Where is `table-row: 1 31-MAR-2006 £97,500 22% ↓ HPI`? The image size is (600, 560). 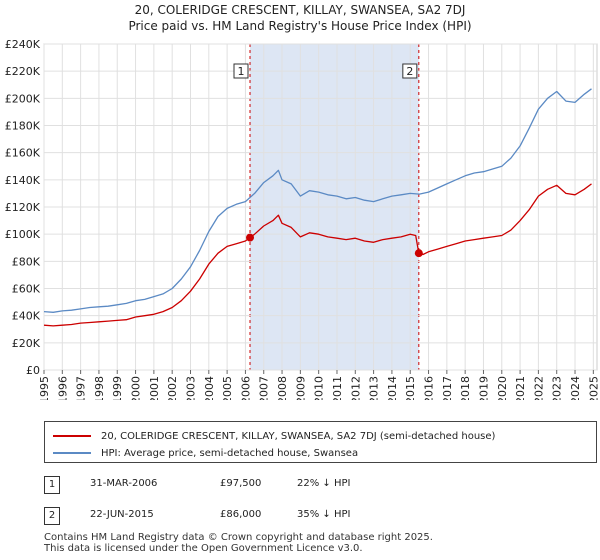 table-row: 1 31-MAR-2006 £97,500 22% ↓ HPI is located at coordinates (320, 486).